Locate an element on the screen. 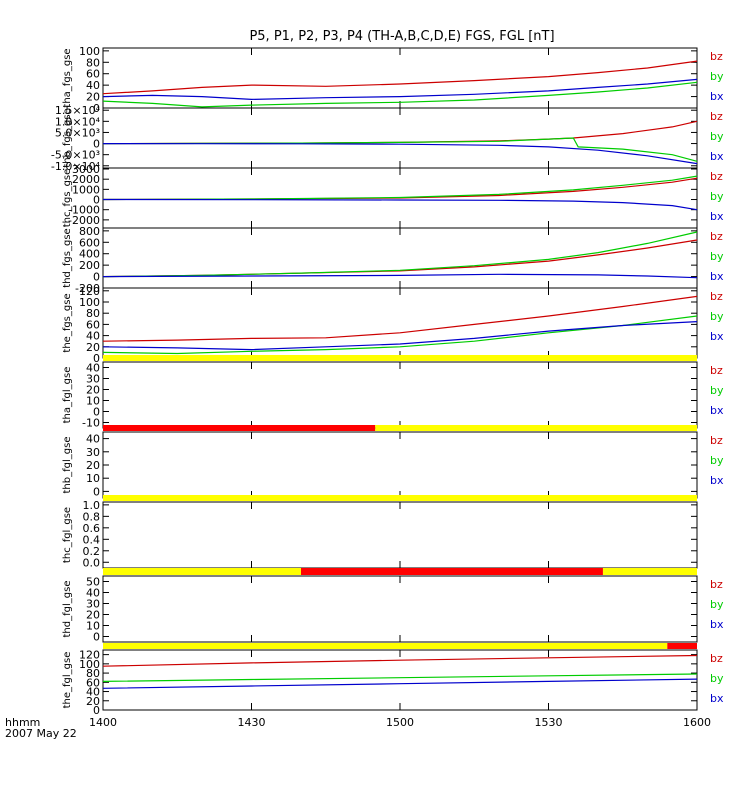 Image resolution: width=750 pixels, height=804 pixels. panel-ylabel: thb_fgl_gse is located at coordinates (67, 465).